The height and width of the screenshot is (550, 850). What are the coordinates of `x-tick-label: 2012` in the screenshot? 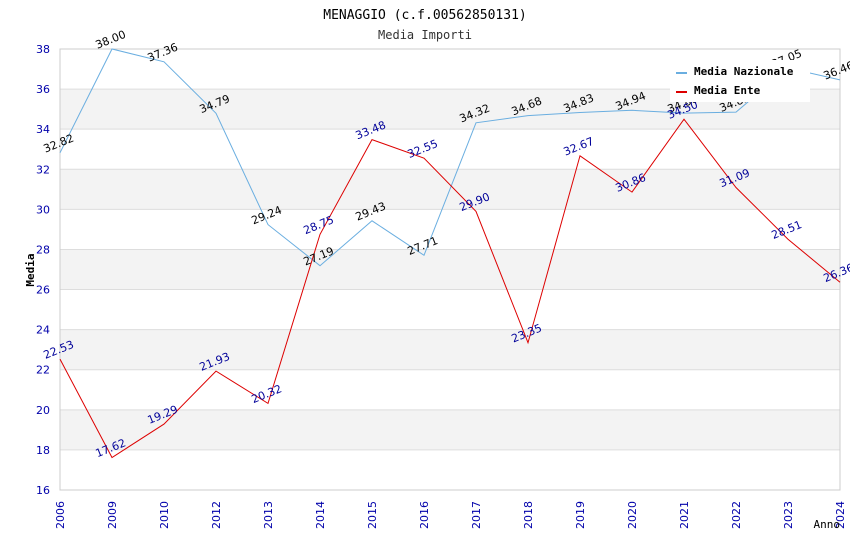 It's located at (216, 515).